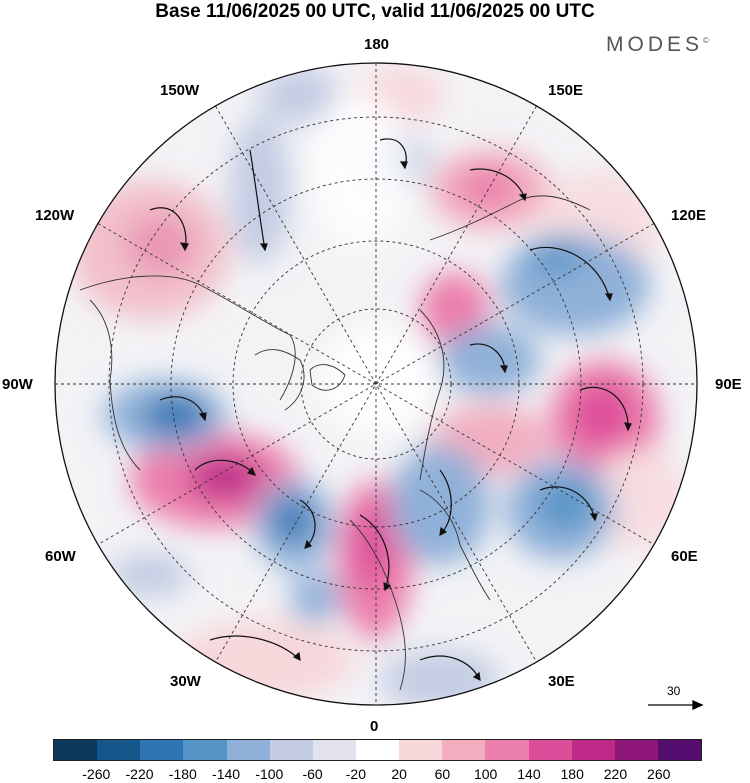 This screenshot has width=750, height=783. What do you see at coordinates (676, 705) in the screenshot?
I see `reference-vector-arrow` at bounding box center [676, 705].